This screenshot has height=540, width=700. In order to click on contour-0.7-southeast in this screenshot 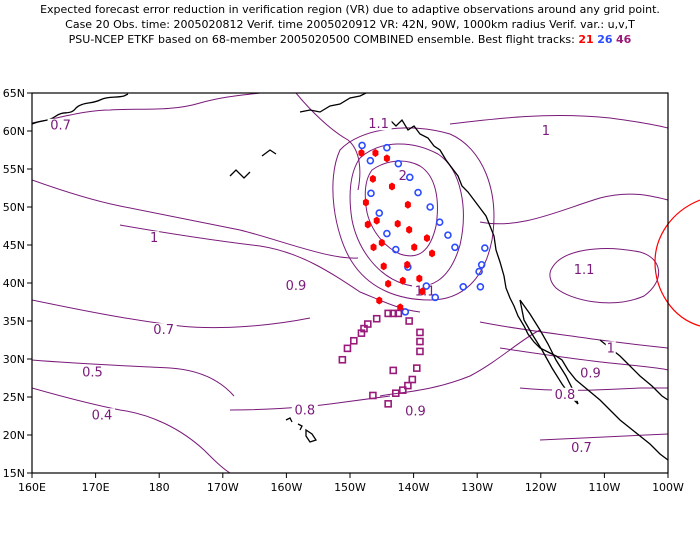, I will do `click(603, 437)`.